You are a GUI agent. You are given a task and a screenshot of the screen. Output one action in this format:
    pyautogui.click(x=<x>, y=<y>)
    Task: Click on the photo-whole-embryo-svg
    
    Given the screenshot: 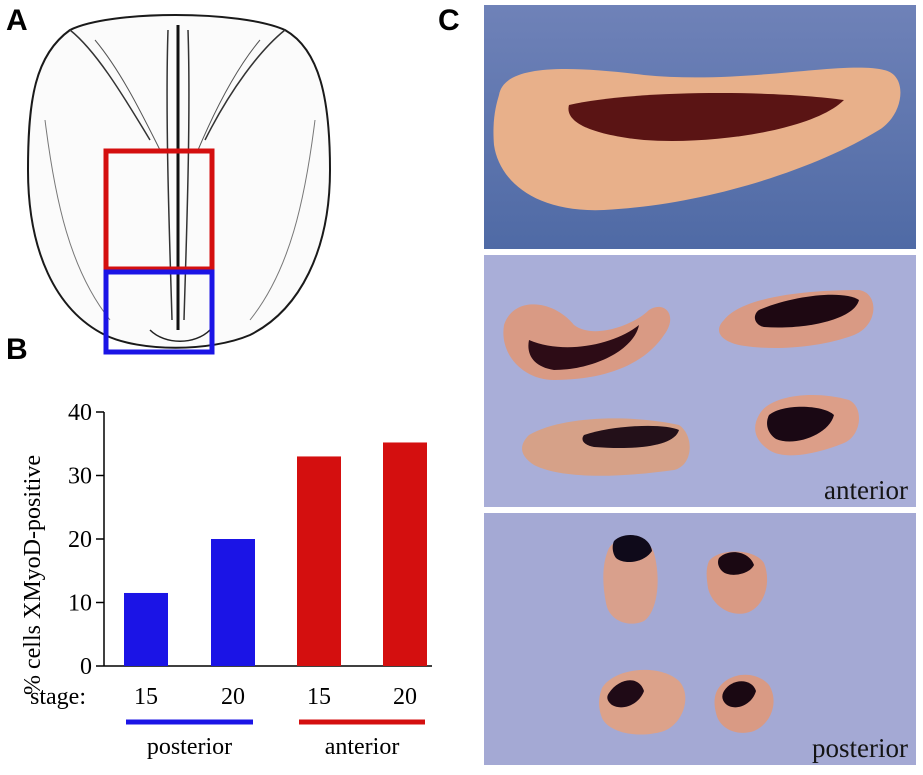 What is the action you would take?
    pyautogui.click(x=700, y=127)
    